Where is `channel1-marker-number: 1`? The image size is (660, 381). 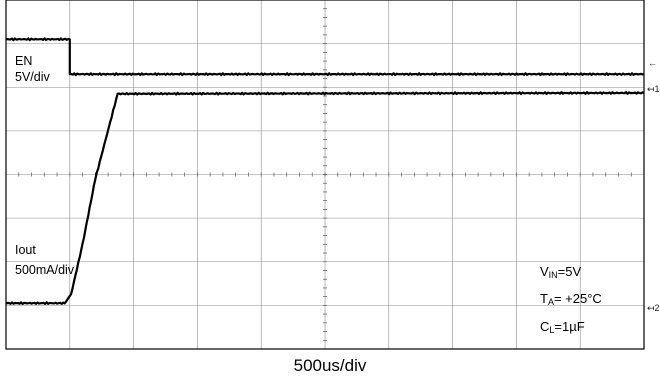
channel1-marker-number: 1 is located at coordinates (657, 89).